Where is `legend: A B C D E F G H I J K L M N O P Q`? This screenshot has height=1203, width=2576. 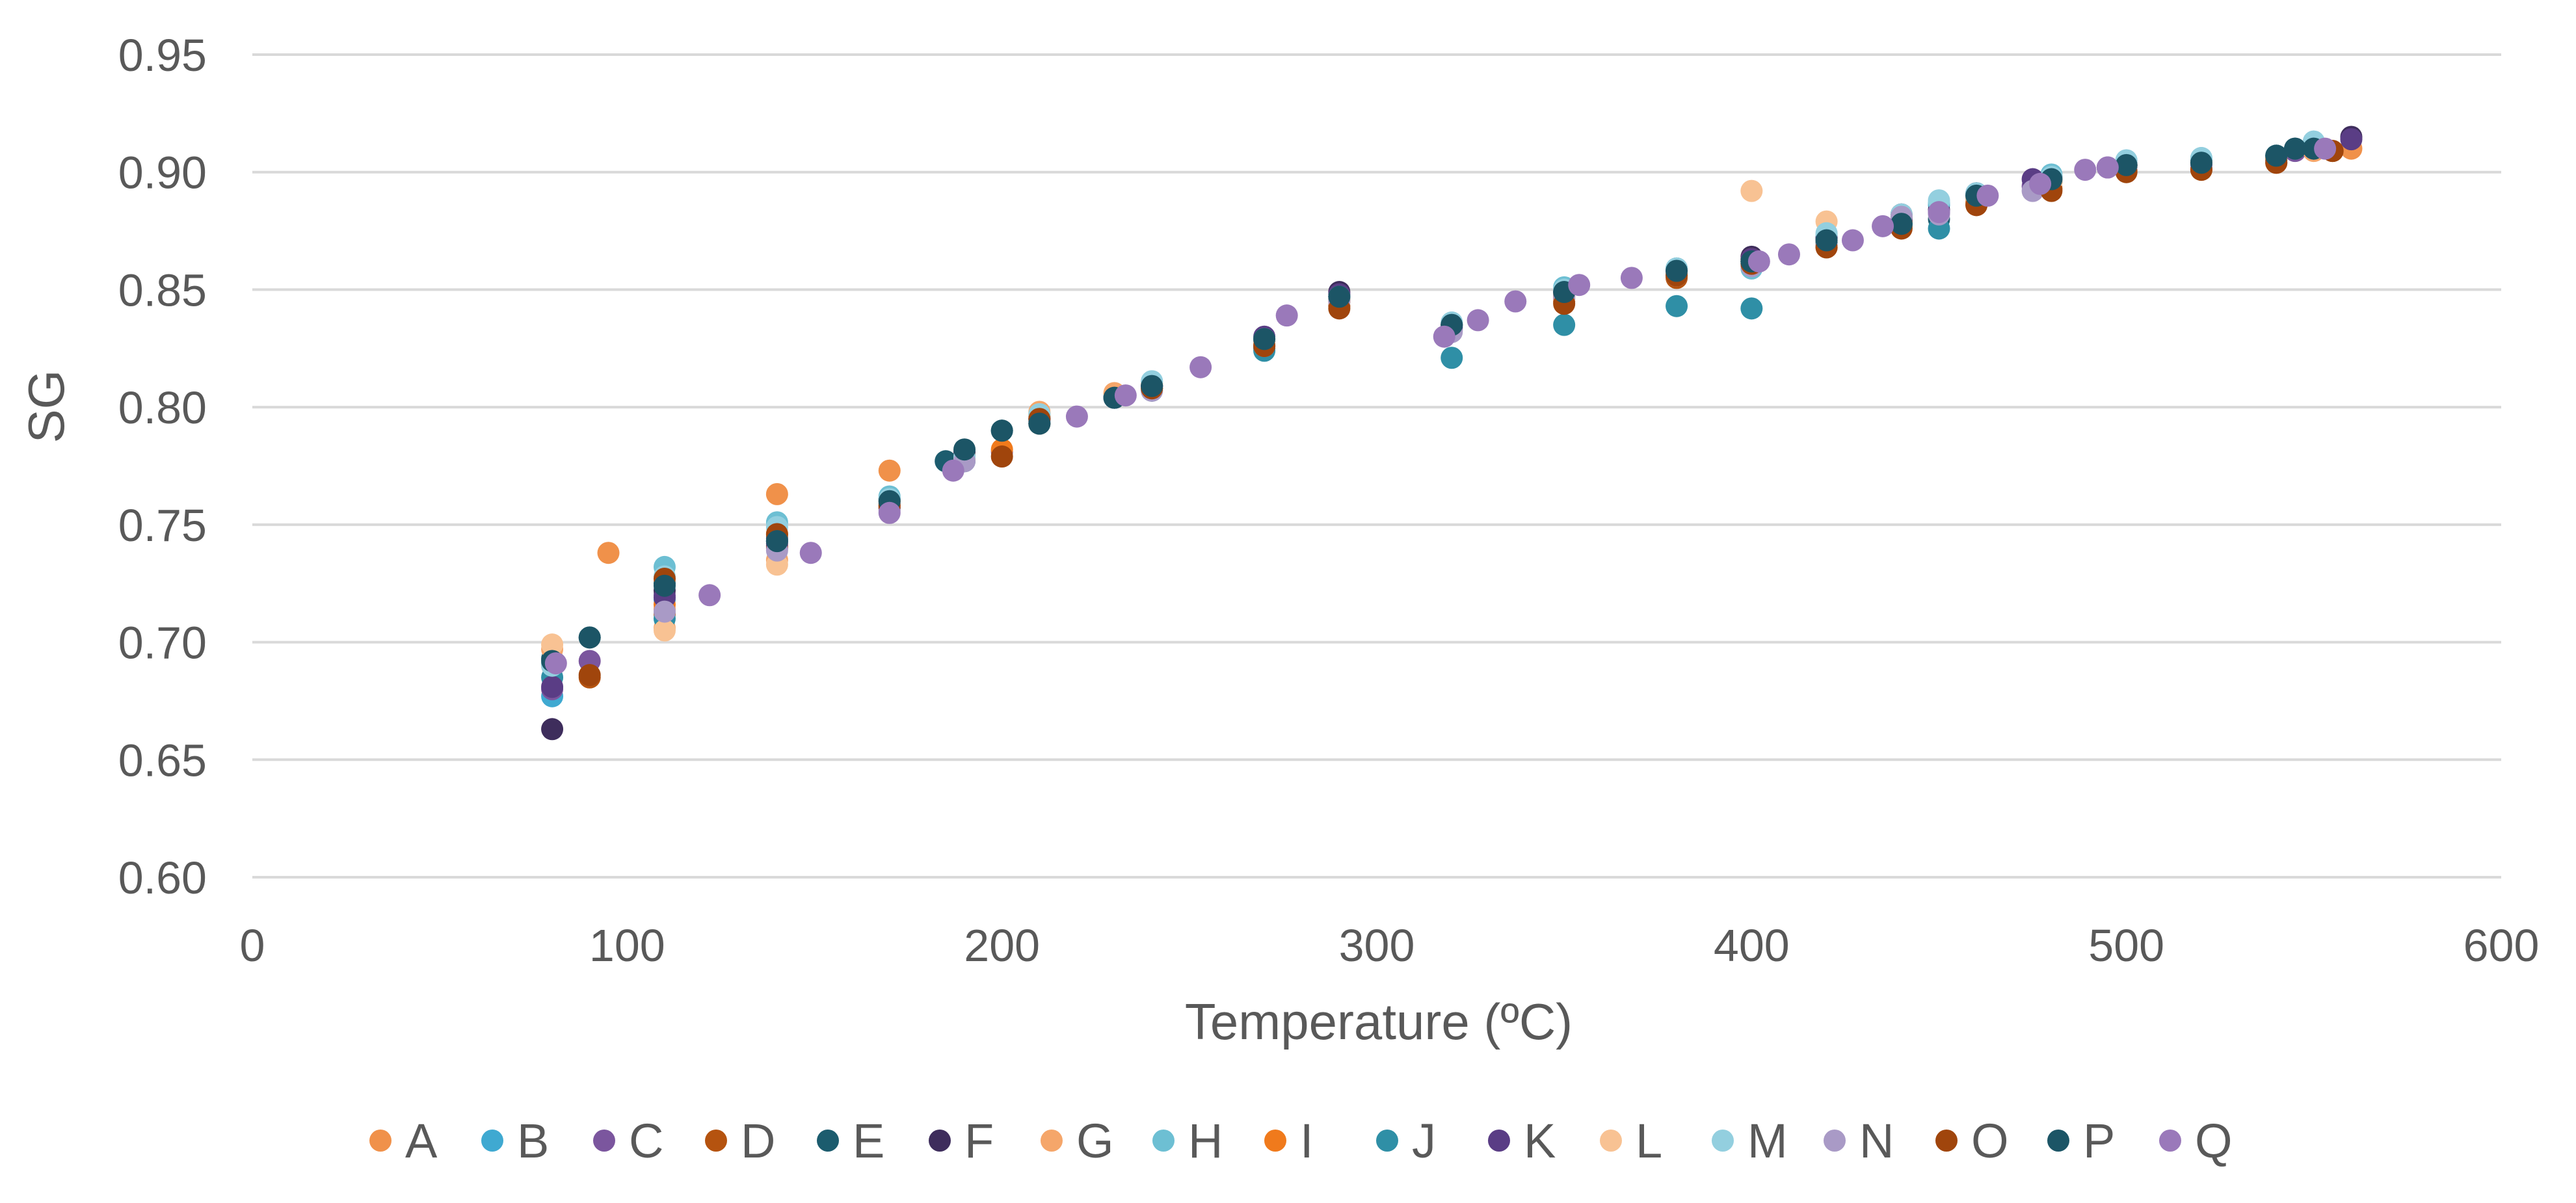
legend: A B C D E F G H I J K L M N O P Q is located at coordinates (1301, 1141).